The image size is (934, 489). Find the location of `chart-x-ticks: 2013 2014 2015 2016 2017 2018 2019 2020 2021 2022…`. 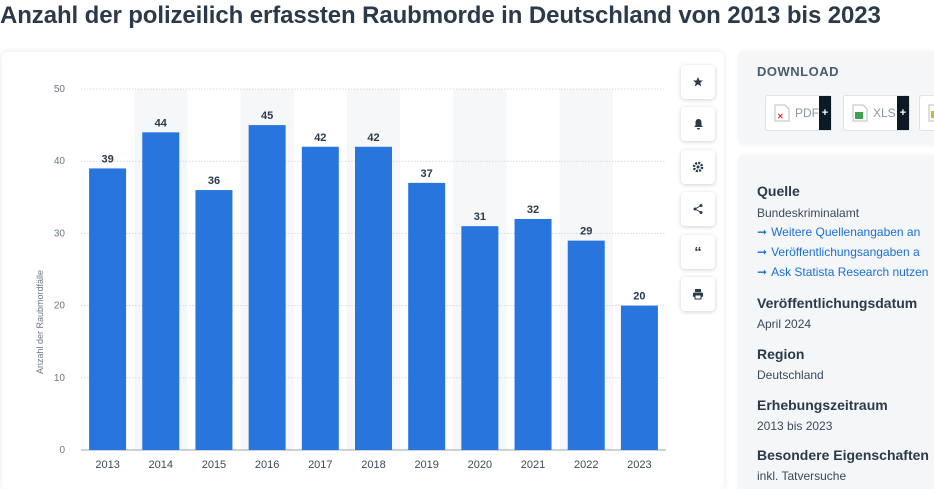

chart-x-ticks: 2013 2014 2015 2016 2017 2018 2019 2020 2021 2022… is located at coordinates (373, 465).